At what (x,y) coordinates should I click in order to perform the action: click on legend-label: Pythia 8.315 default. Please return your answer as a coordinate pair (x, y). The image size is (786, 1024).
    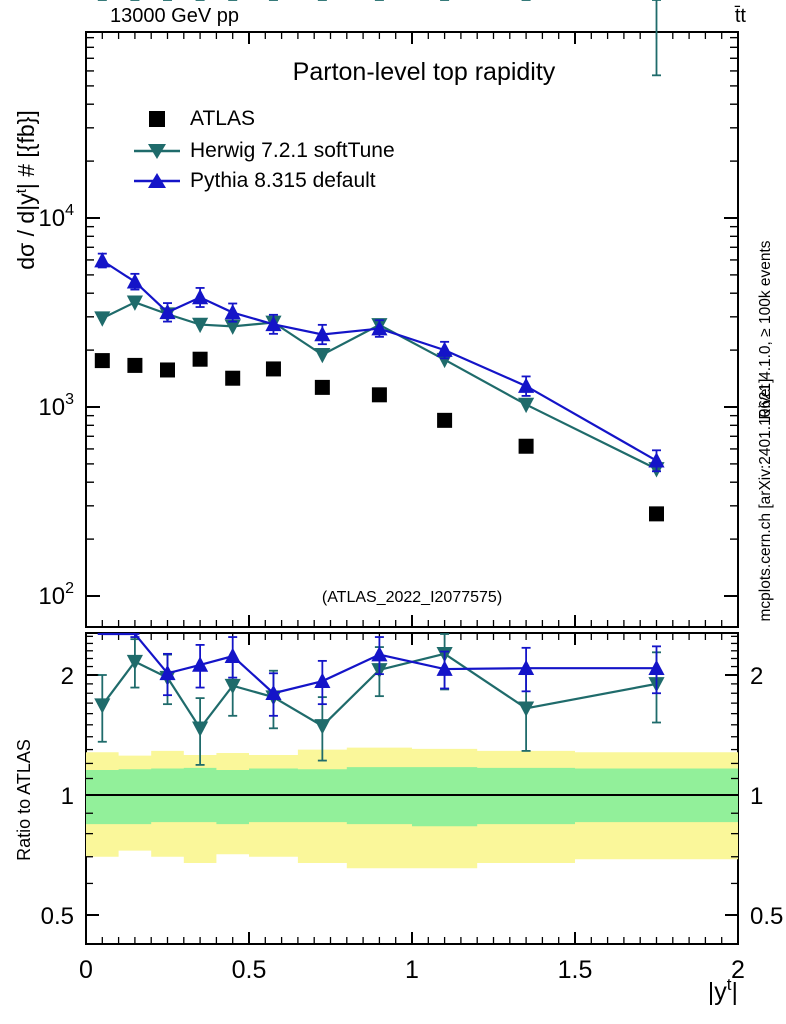
    Looking at the image, I should click on (283, 180).